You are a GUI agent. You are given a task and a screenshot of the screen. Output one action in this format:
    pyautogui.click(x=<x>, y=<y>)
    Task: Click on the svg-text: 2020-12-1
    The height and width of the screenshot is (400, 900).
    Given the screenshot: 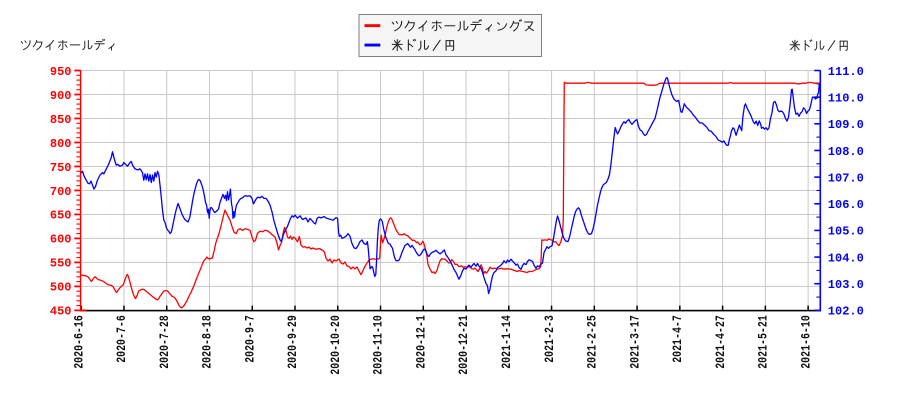 What is the action you would take?
    pyautogui.click(x=422, y=342)
    